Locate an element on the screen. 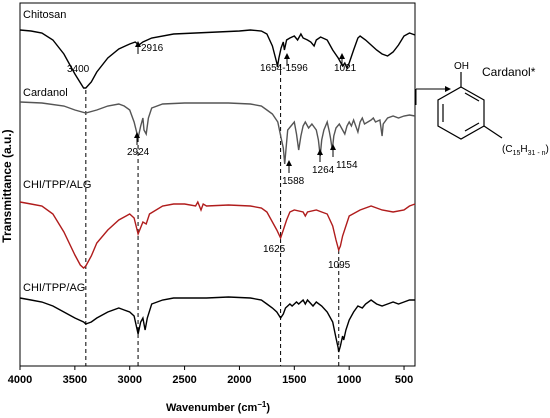 The image size is (550, 418). benzene-ring is located at coordinates (461, 113).